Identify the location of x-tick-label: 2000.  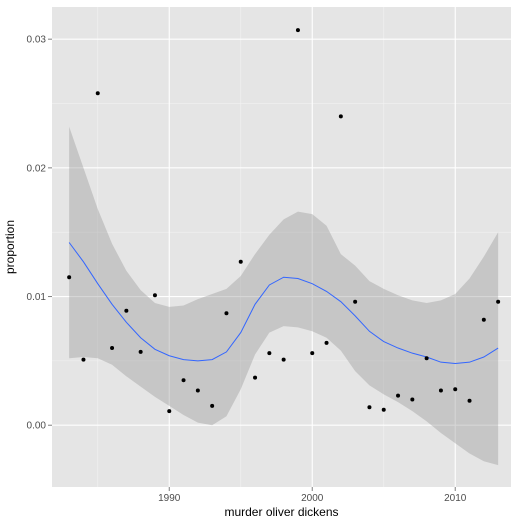
(312, 498).